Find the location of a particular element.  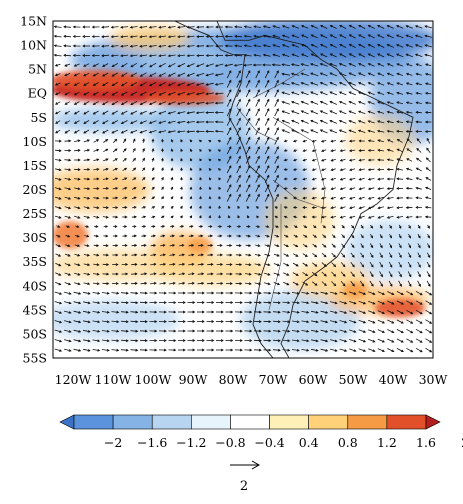

longitude-label: 60W is located at coordinates (313, 379).